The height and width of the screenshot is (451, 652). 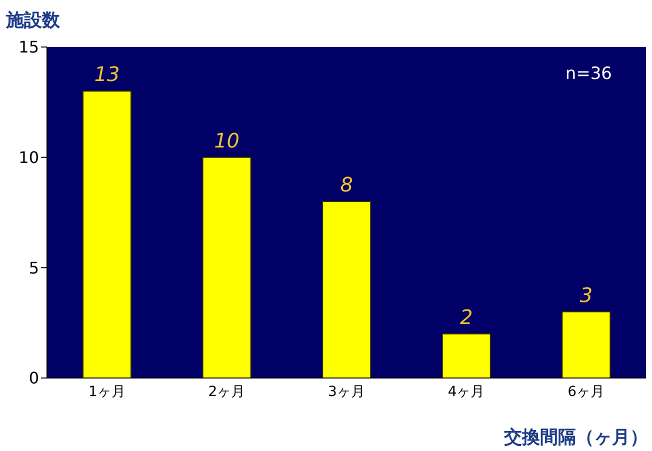 What do you see at coordinates (466, 316) in the screenshot?
I see `data-label: 2` at bounding box center [466, 316].